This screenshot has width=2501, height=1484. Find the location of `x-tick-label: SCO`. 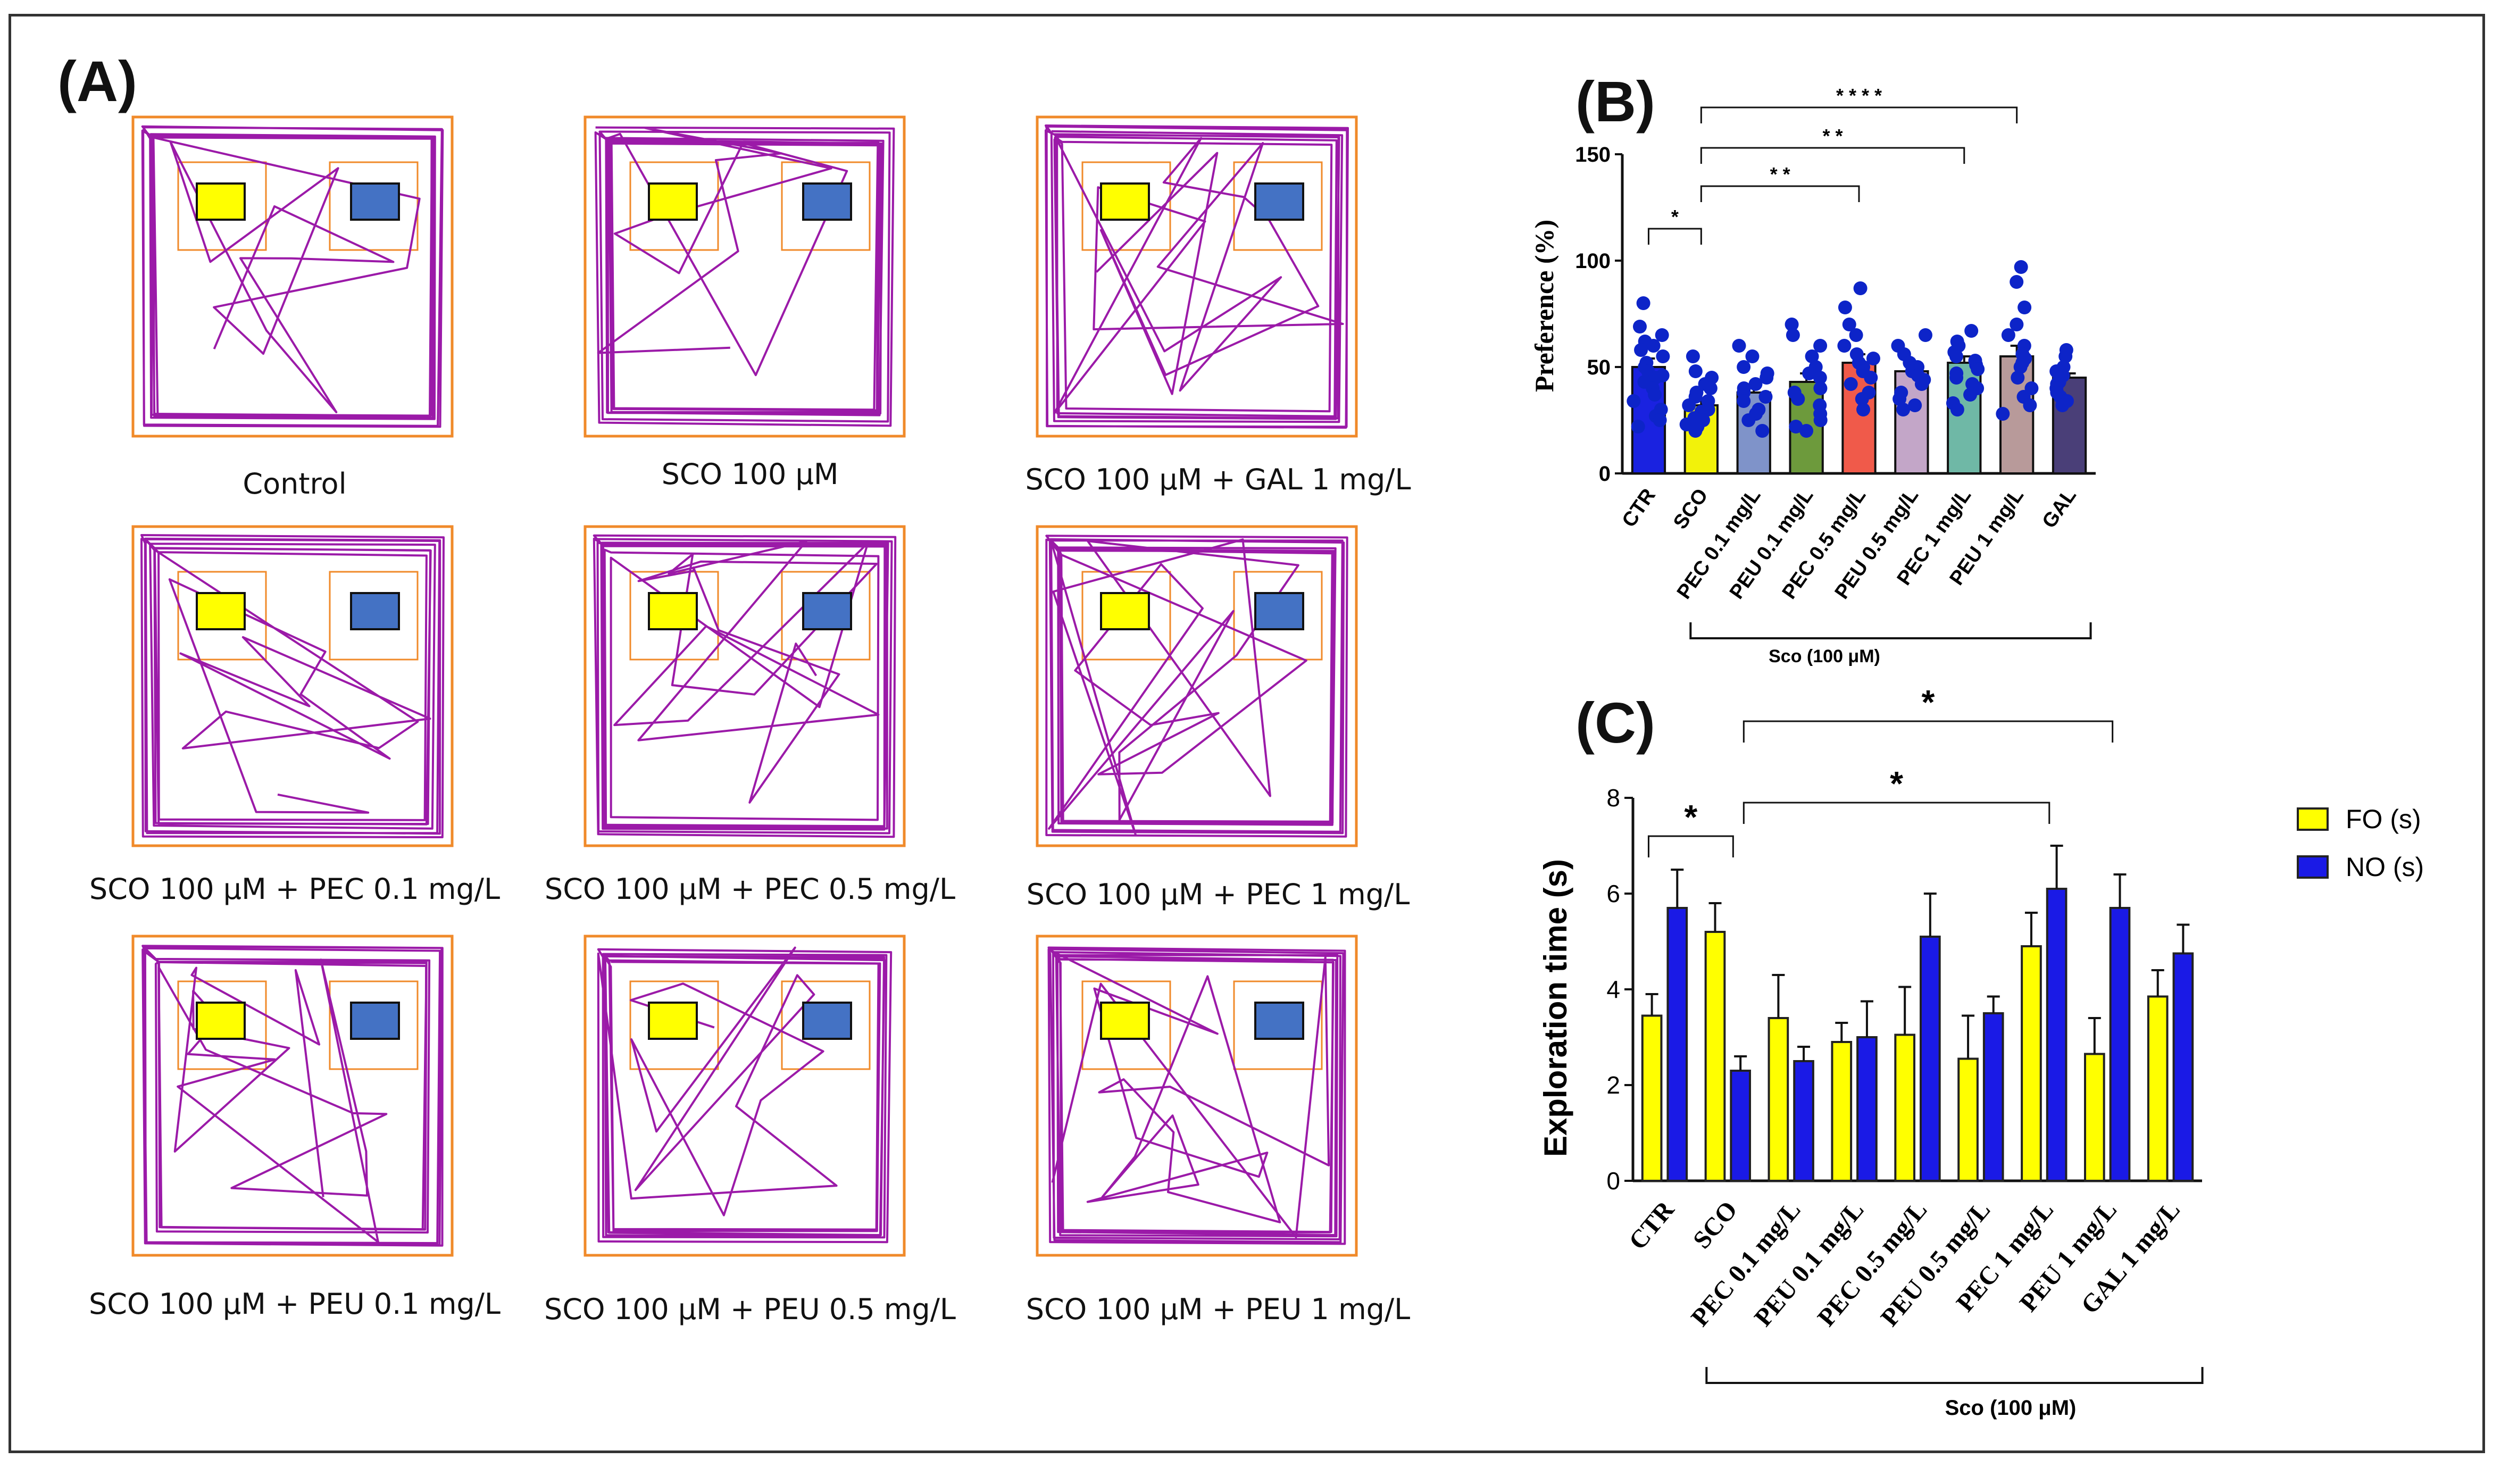

x-tick-label: SCO is located at coordinates (1691, 509).